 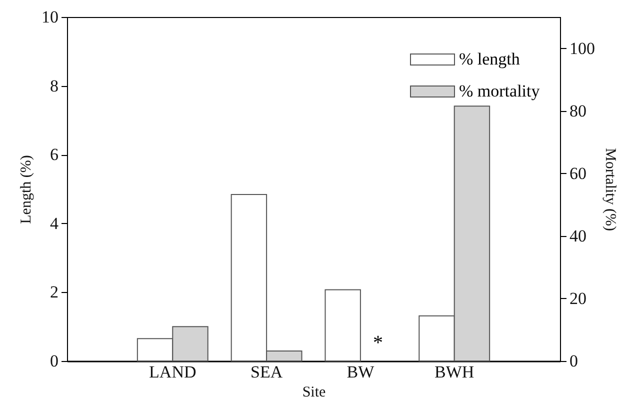 I want to click on y2-tick-label: 20, so click(x=578, y=298).